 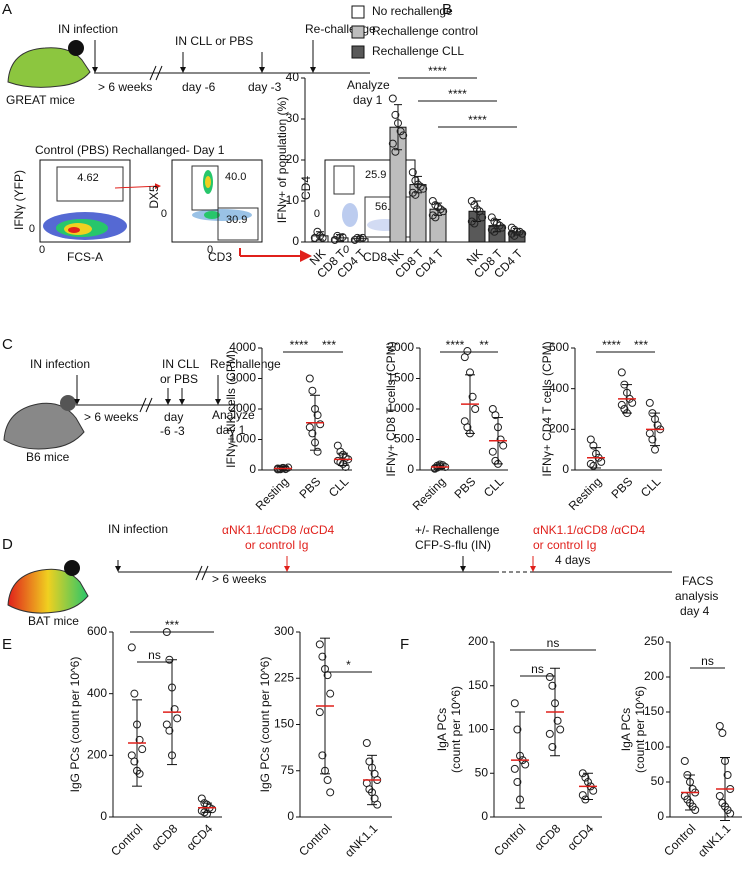 What do you see at coordinates (44, 426) in the screenshot?
I see `mouse-icon` at bounding box center [44, 426].